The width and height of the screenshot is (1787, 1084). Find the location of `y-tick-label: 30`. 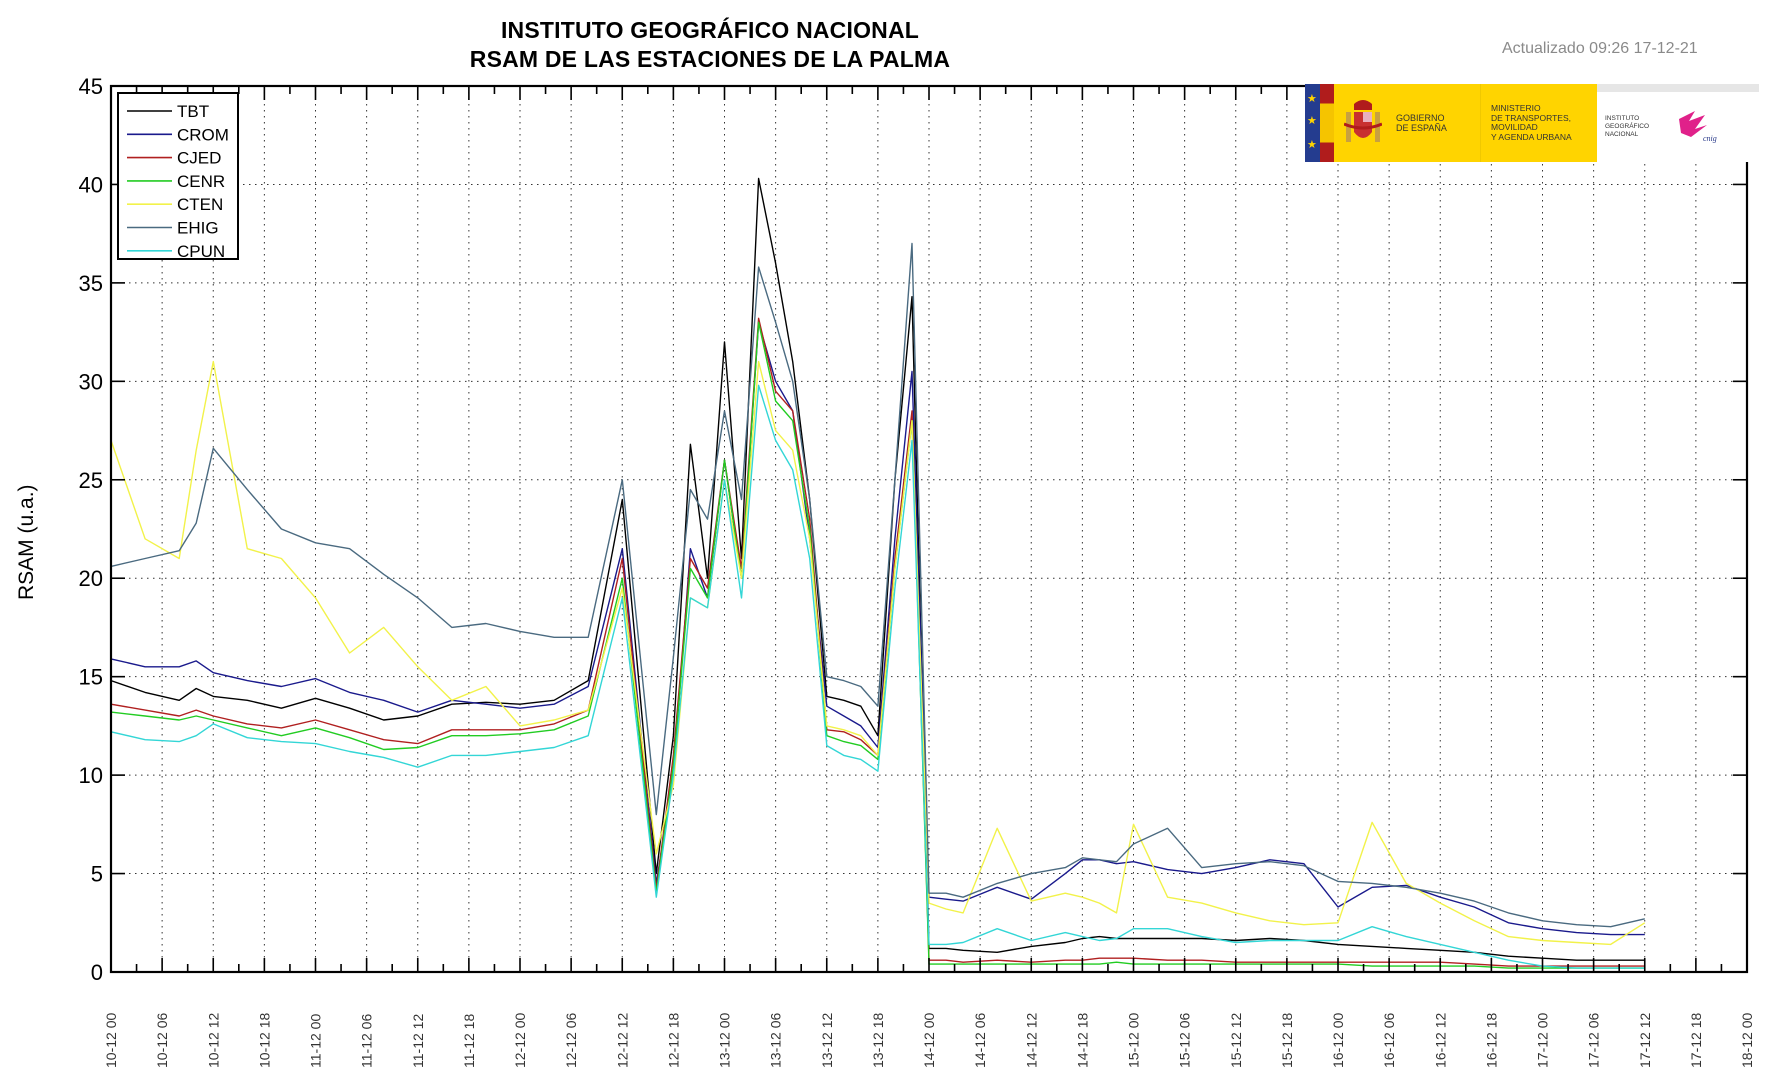

y-tick-label: 30 is located at coordinates (91, 381).